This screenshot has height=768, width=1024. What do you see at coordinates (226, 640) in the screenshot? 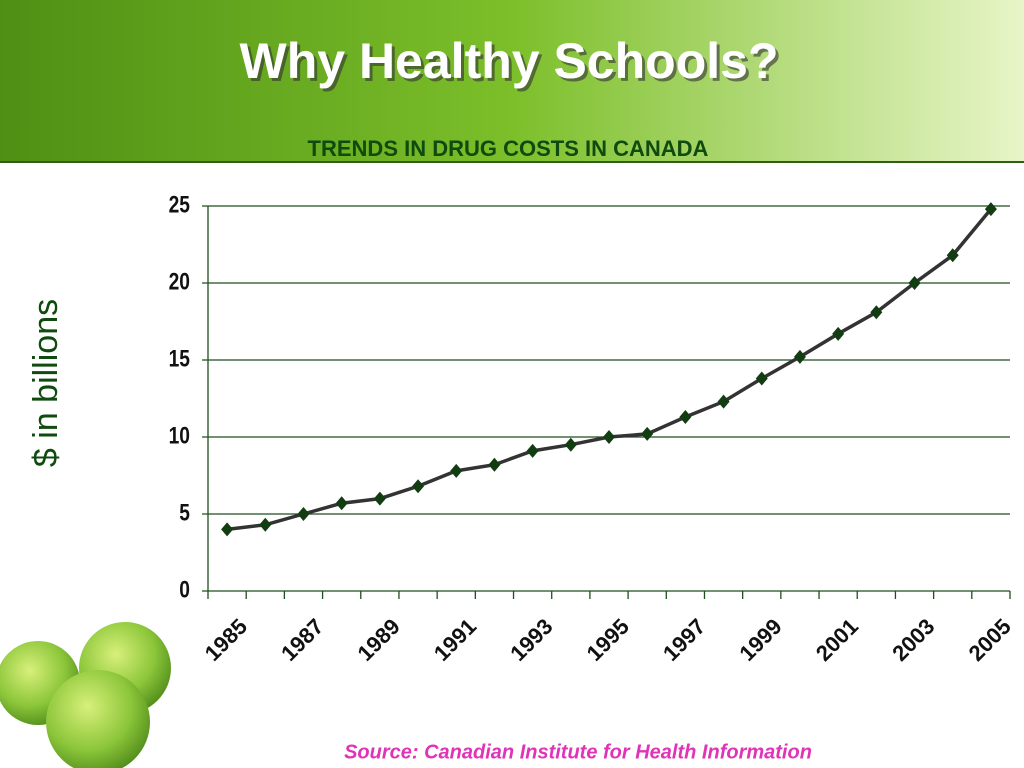
I see `x-tick-label: 1985` at bounding box center [226, 640].